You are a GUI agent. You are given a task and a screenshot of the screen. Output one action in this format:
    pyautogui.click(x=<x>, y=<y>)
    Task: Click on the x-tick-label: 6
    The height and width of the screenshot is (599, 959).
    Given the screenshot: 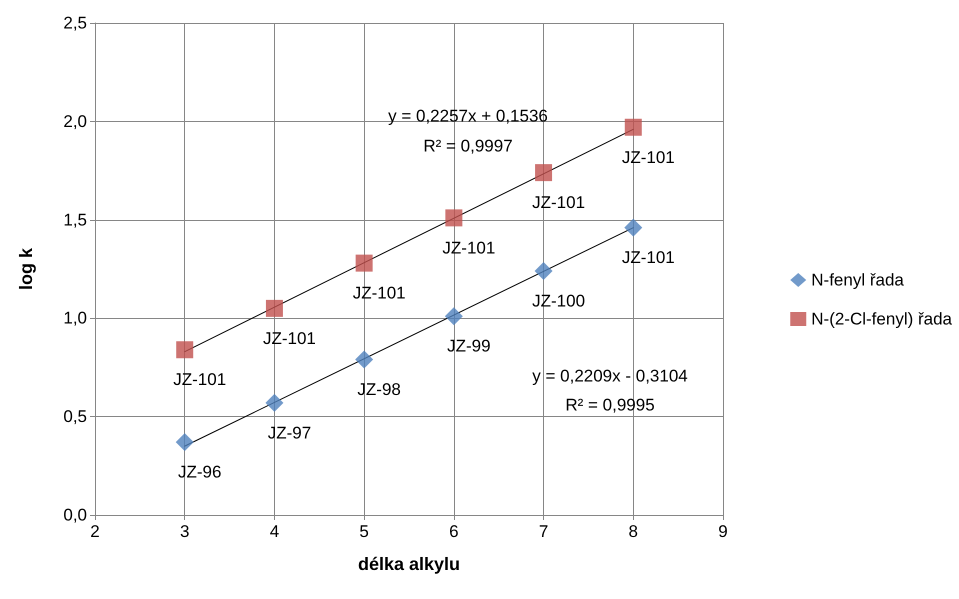 What is the action you would take?
    pyautogui.click(x=454, y=531)
    